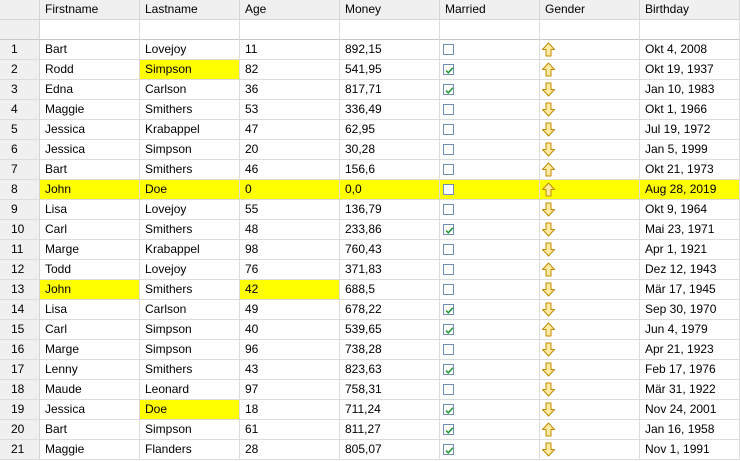  What do you see at coordinates (20, 330) in the screenshot?
I see `row-header: 15` at bounding box center [20, 330].